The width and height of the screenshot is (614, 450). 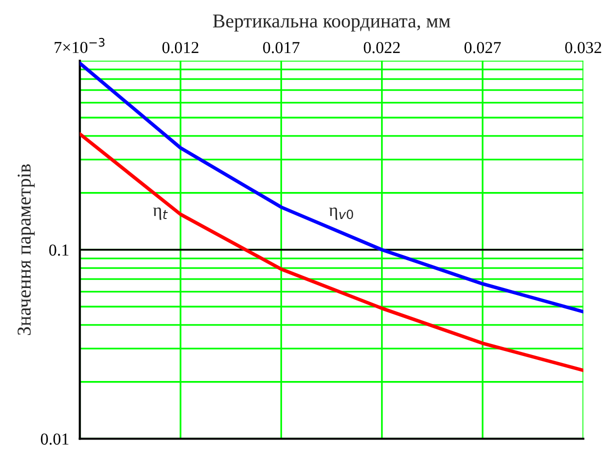 What do you see at coordinates (58, 250) in the screenshot?
I see `y-tick-label: 0.1` at bounding box center [58, 250].